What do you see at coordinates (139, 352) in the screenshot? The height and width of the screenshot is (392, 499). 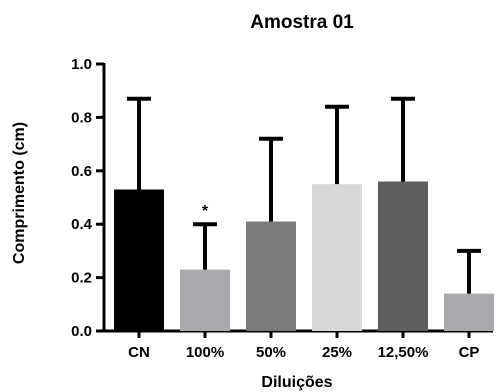 I see `x-tick-label: CN` at bounding box center [139, 352].